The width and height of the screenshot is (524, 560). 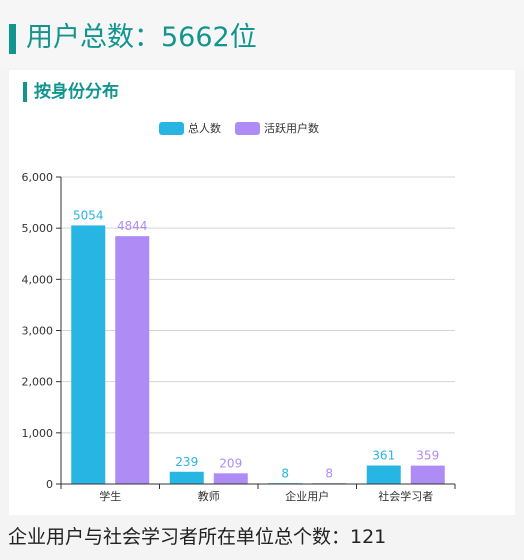 What do you see at coordinates (38, 382) in the screenshot?
I see `y-tick-label: 2,000` at bounding box center [38, 382].